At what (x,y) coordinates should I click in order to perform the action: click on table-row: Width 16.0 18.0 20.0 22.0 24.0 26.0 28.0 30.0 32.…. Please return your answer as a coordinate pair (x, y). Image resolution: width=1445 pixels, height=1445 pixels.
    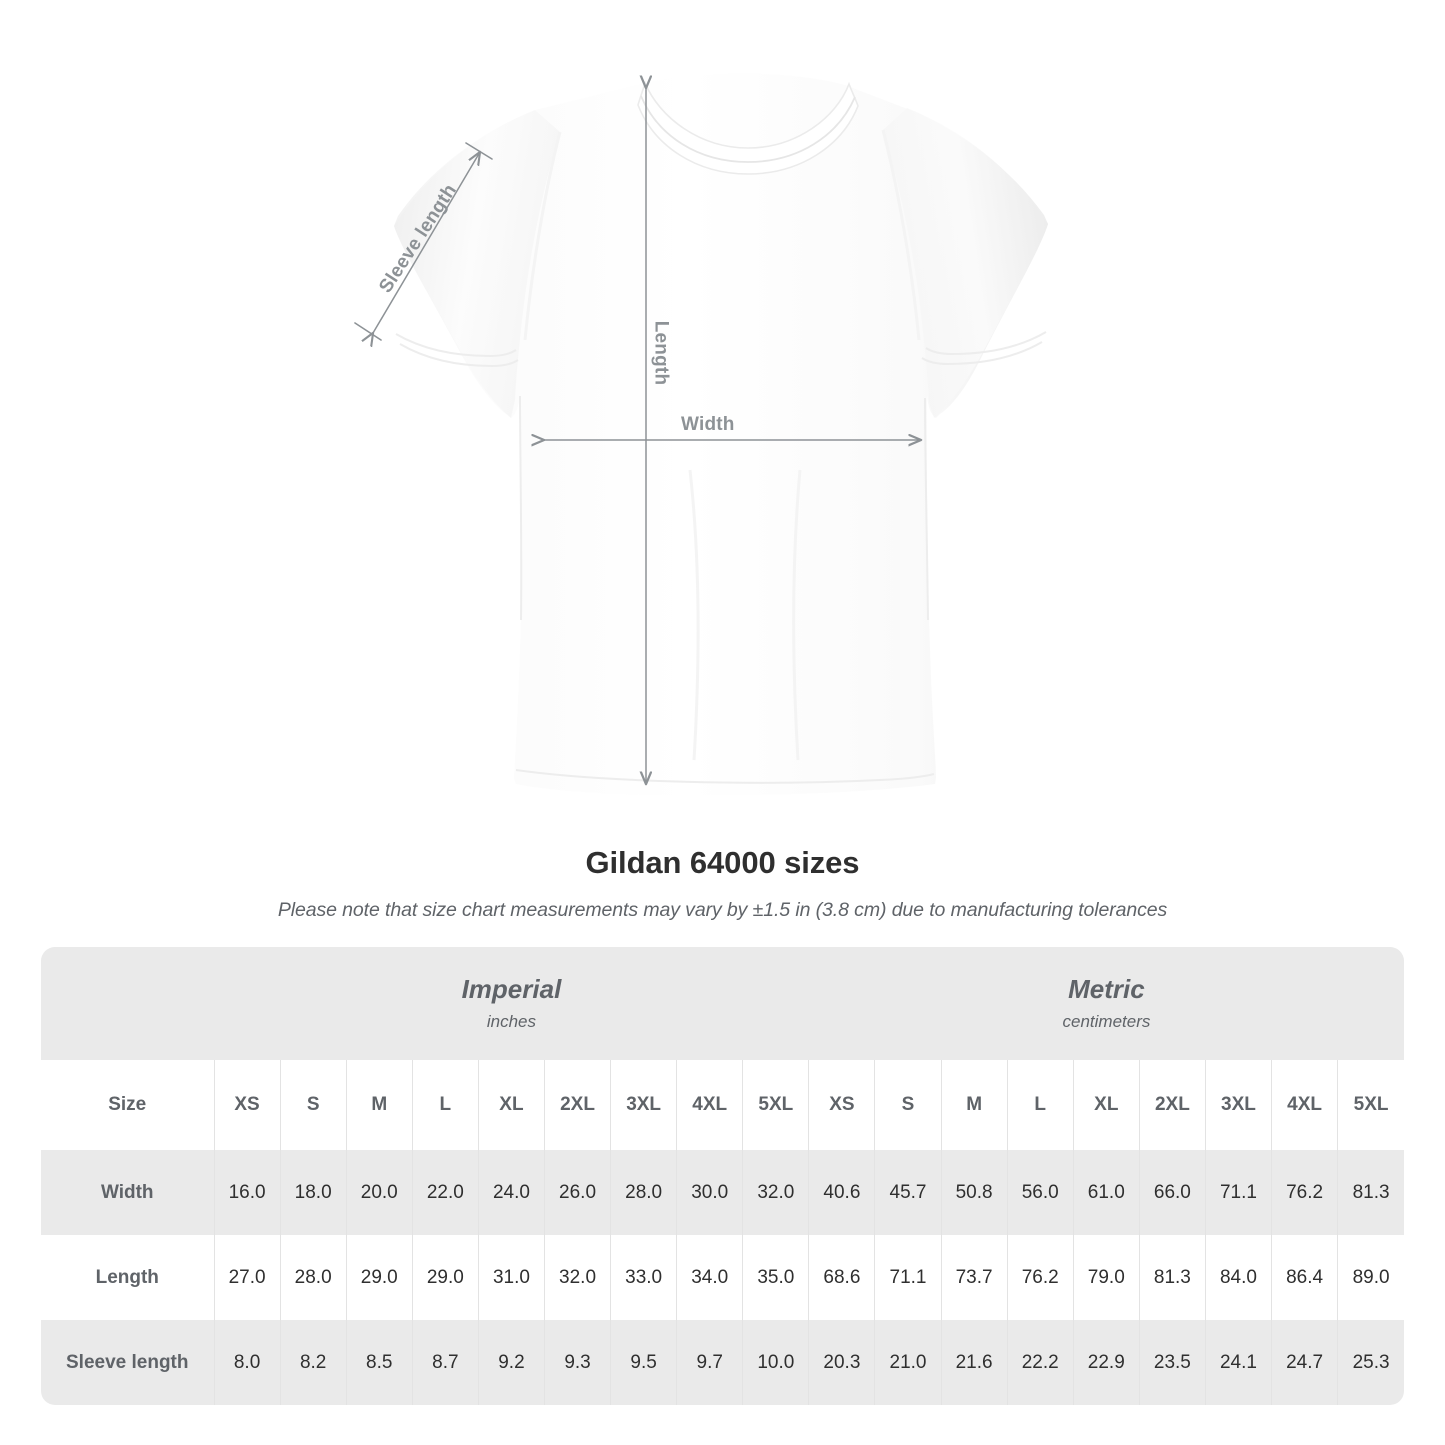
    Looking at the image, I should click on (722, 1192).